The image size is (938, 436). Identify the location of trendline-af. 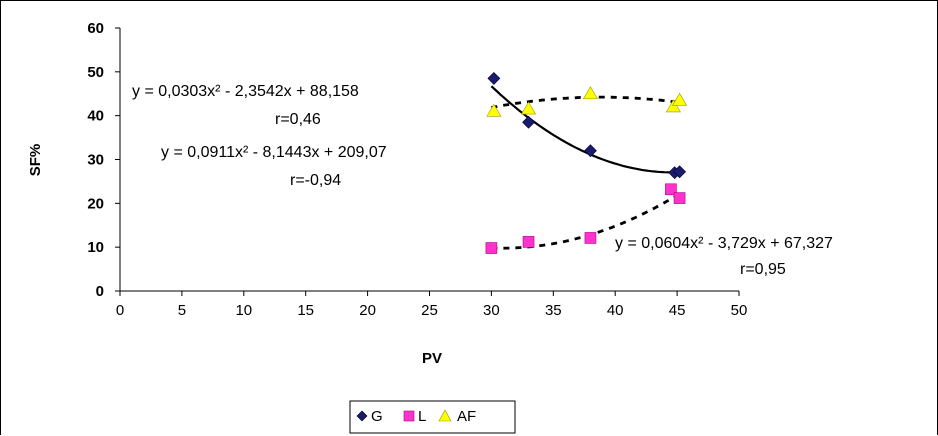
(585, 102).